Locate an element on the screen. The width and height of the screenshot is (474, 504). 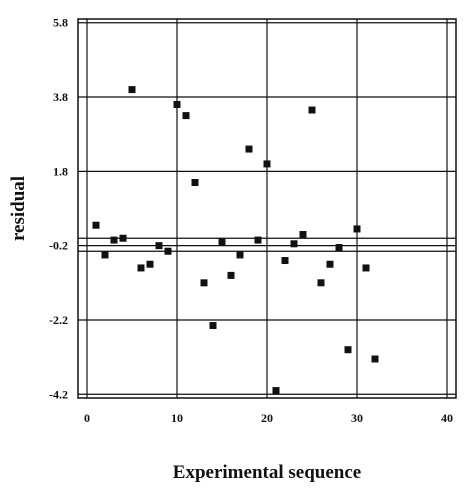
y-tick-labels: 5.8 3.8 1.8 -0.2 -2.2 -4.2 is located at coordinates (58, 209).